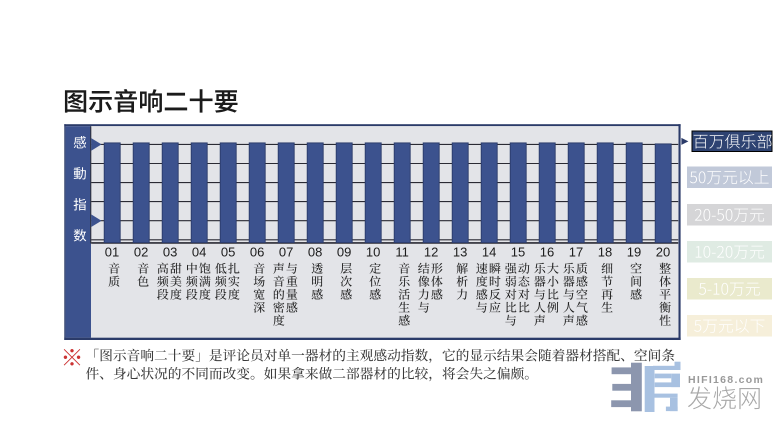  What do you see at coordinates (547, 252) in the screenshot?
I see `svg-text: 16` at bounding box center [547, 252].